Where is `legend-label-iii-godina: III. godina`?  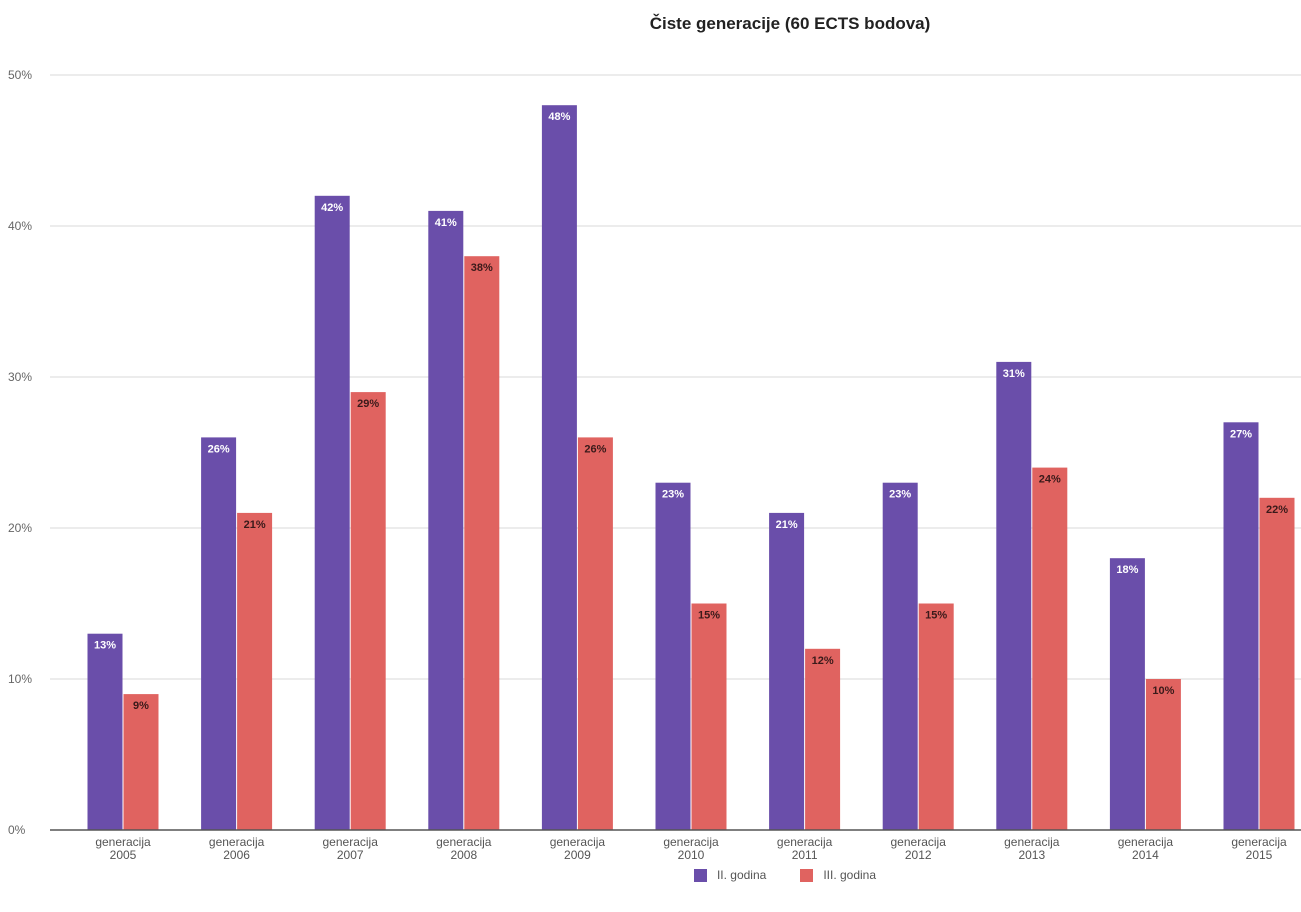
legend-label-iii-godina: III. godina is located at coordinates (850, 875).